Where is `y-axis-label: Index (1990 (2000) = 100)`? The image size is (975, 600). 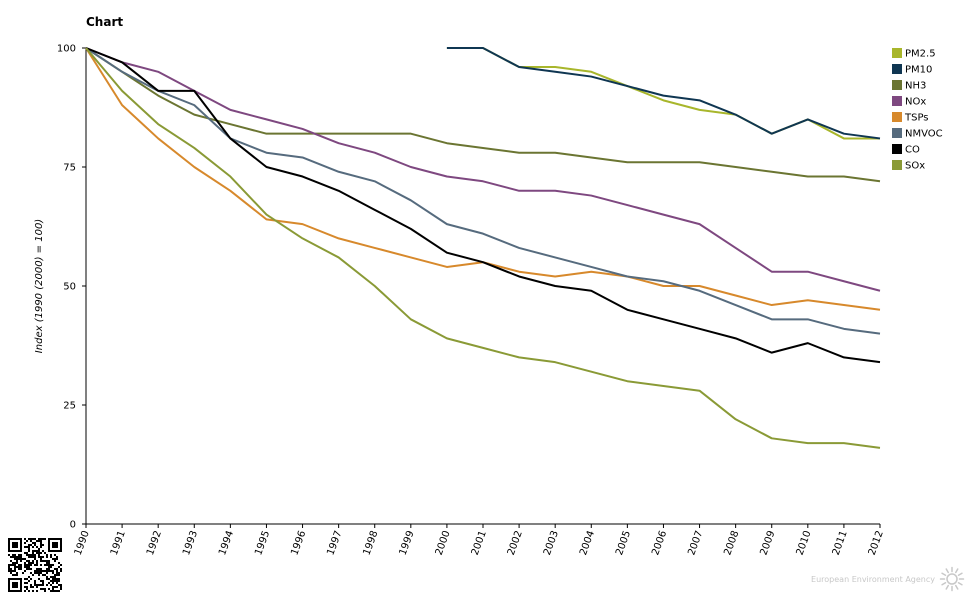
y-axis-label: Index (1990 (2000) = 100) is located at coordinates (39, 286).